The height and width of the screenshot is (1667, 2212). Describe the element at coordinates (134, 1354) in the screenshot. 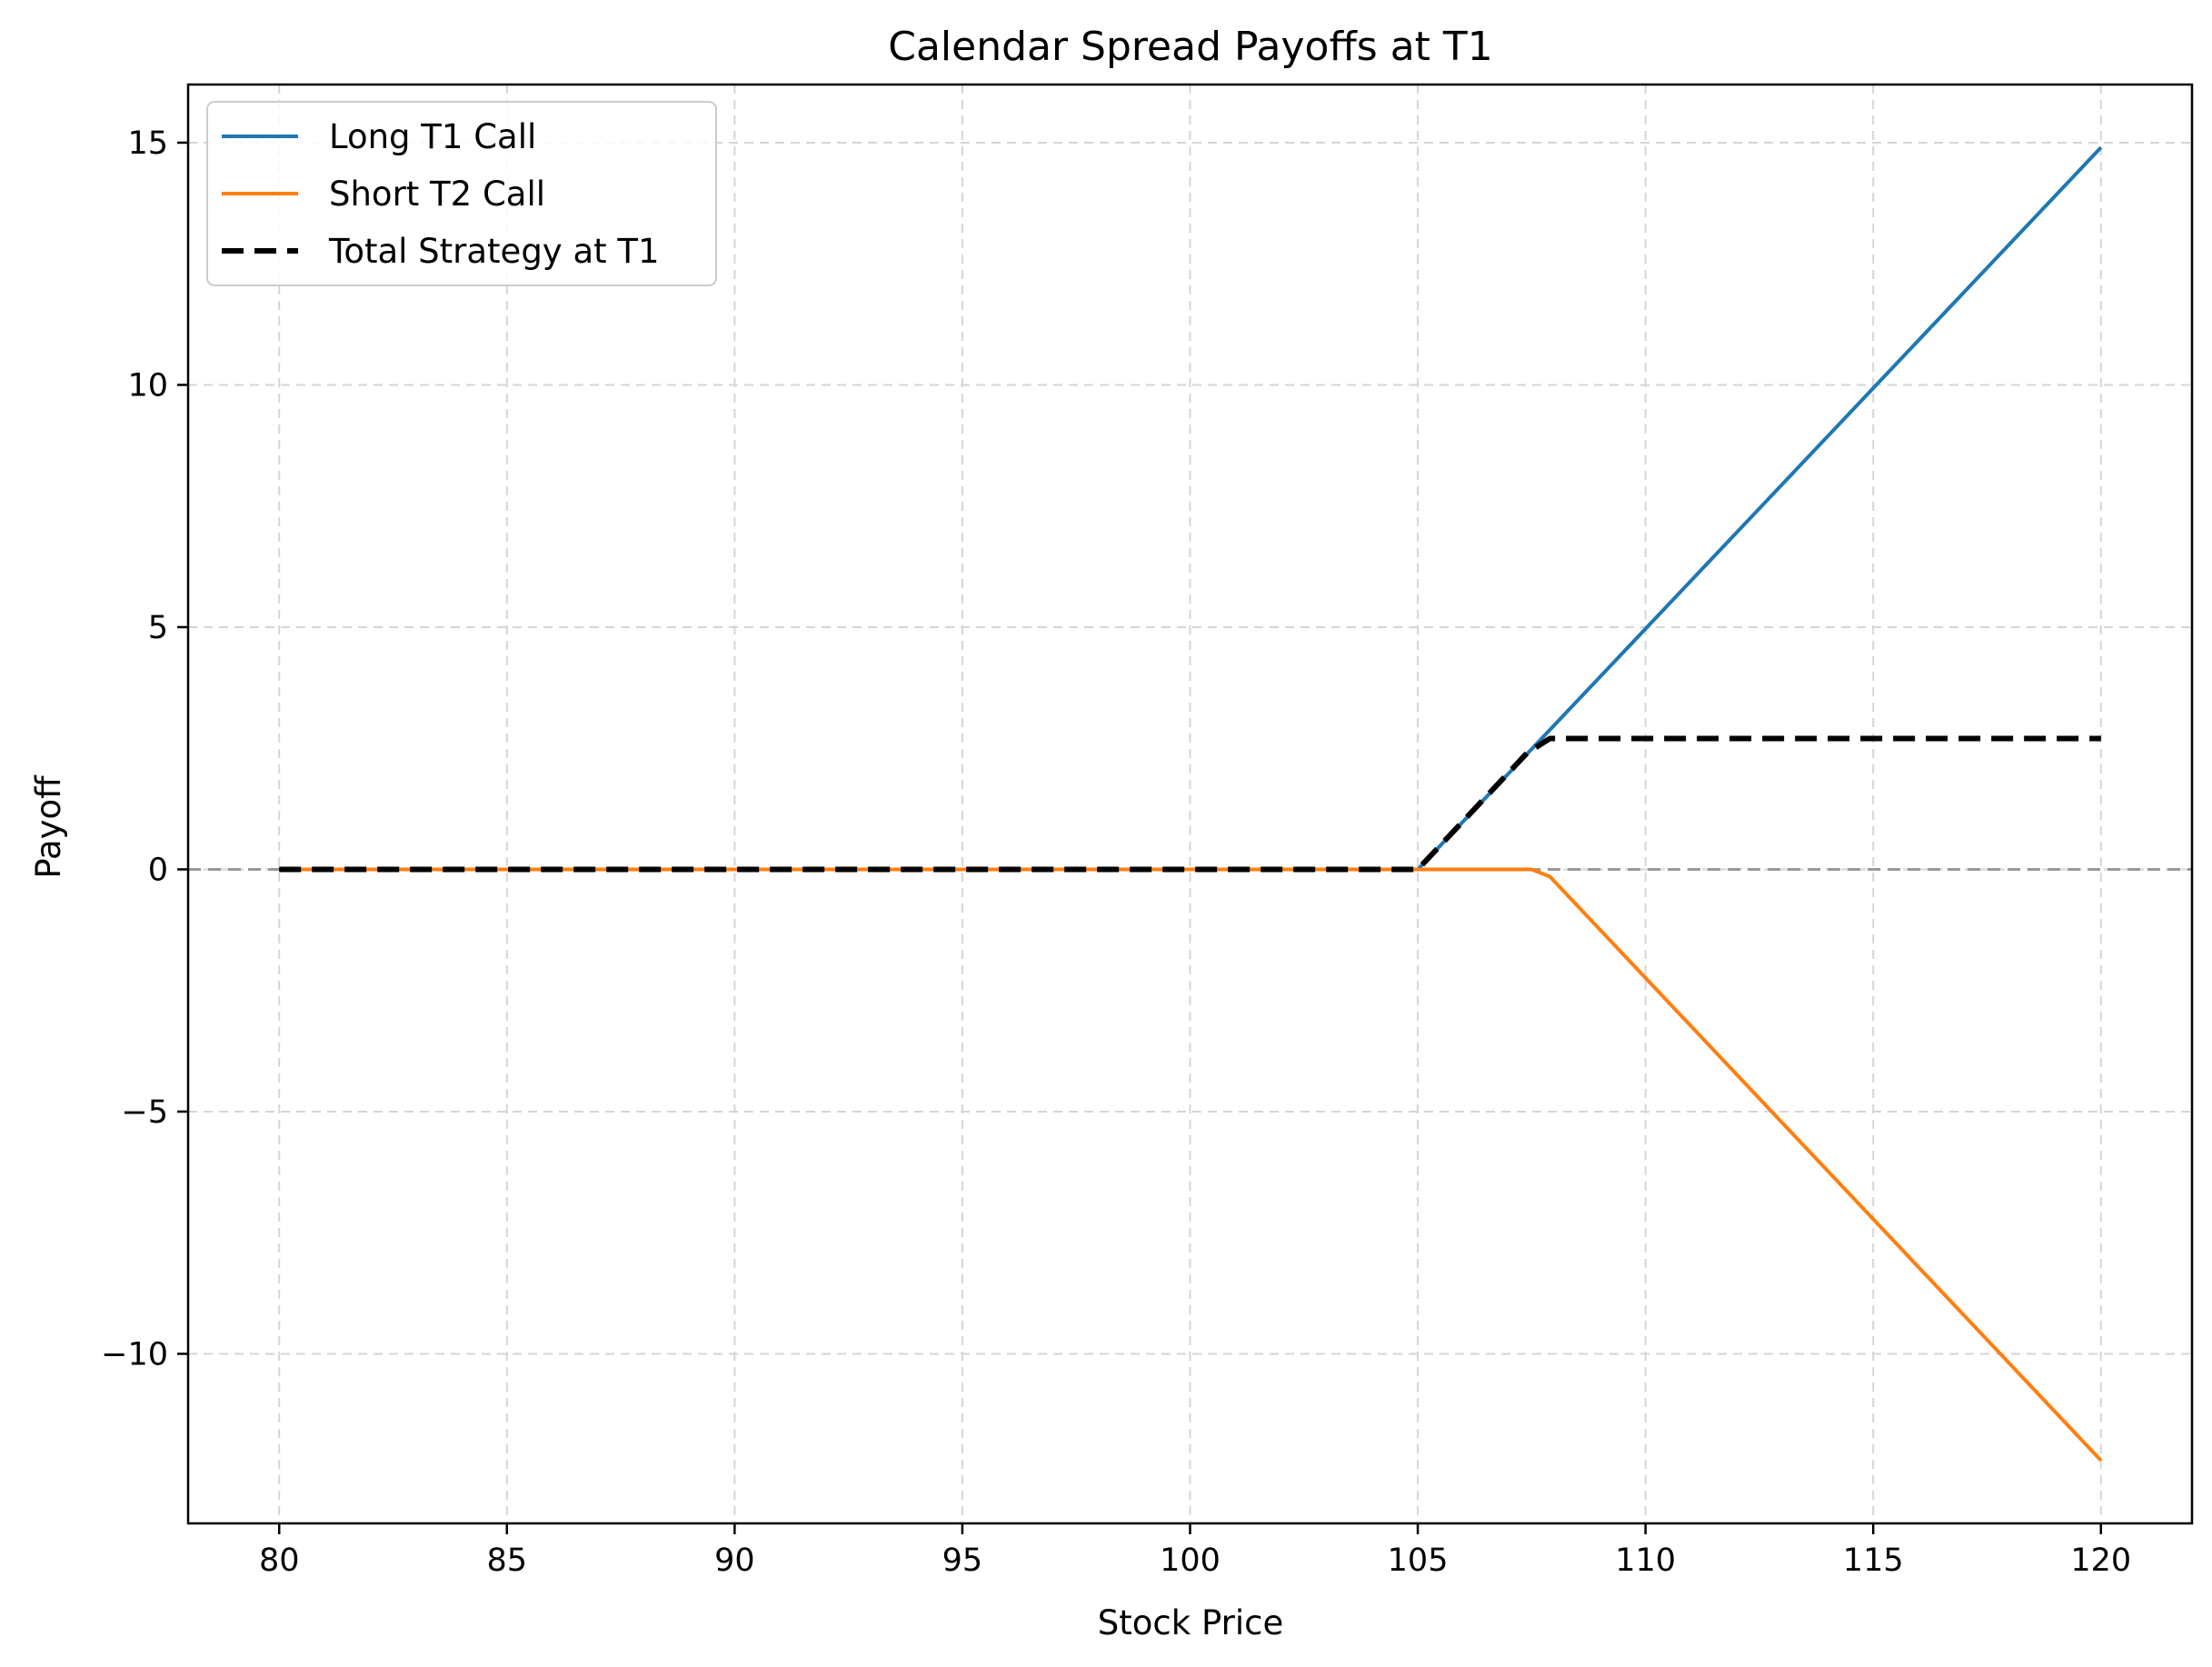

I see `y-tick-label: −10` at that location.